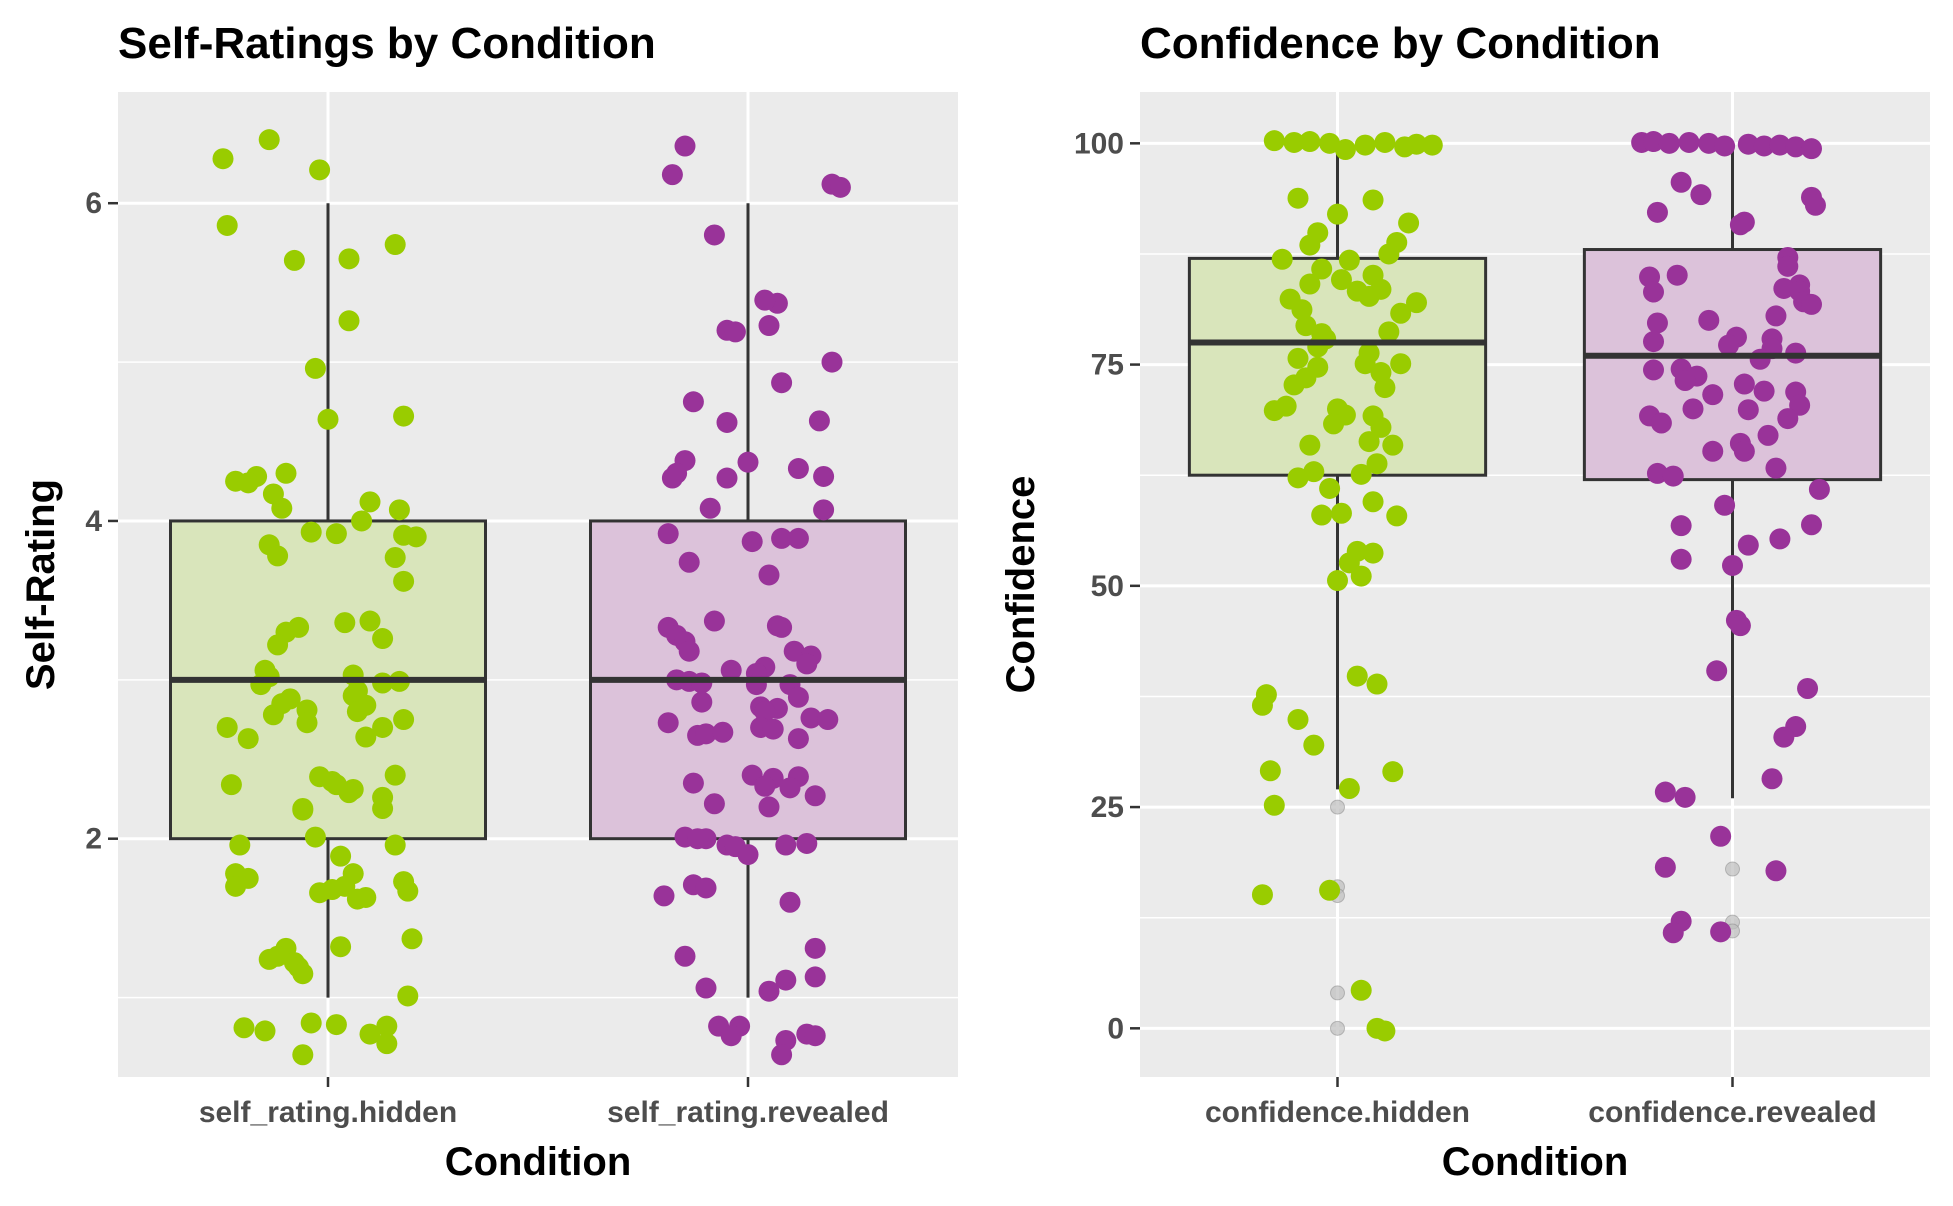 The width and height of the screenshot is (1953, 1206). What do you see at coordinates (1099, 143) in the screenshot?
I see `y-tick-label: 100` at bounding box center [1099, 143].